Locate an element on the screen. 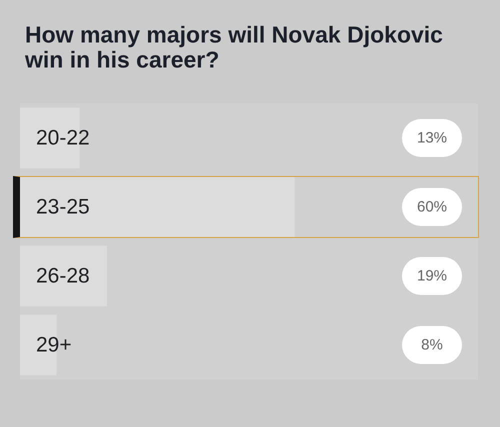 This screenshot has width=500, height=427. y-tick-label: 23-25 is located at coordinates (63, 207).